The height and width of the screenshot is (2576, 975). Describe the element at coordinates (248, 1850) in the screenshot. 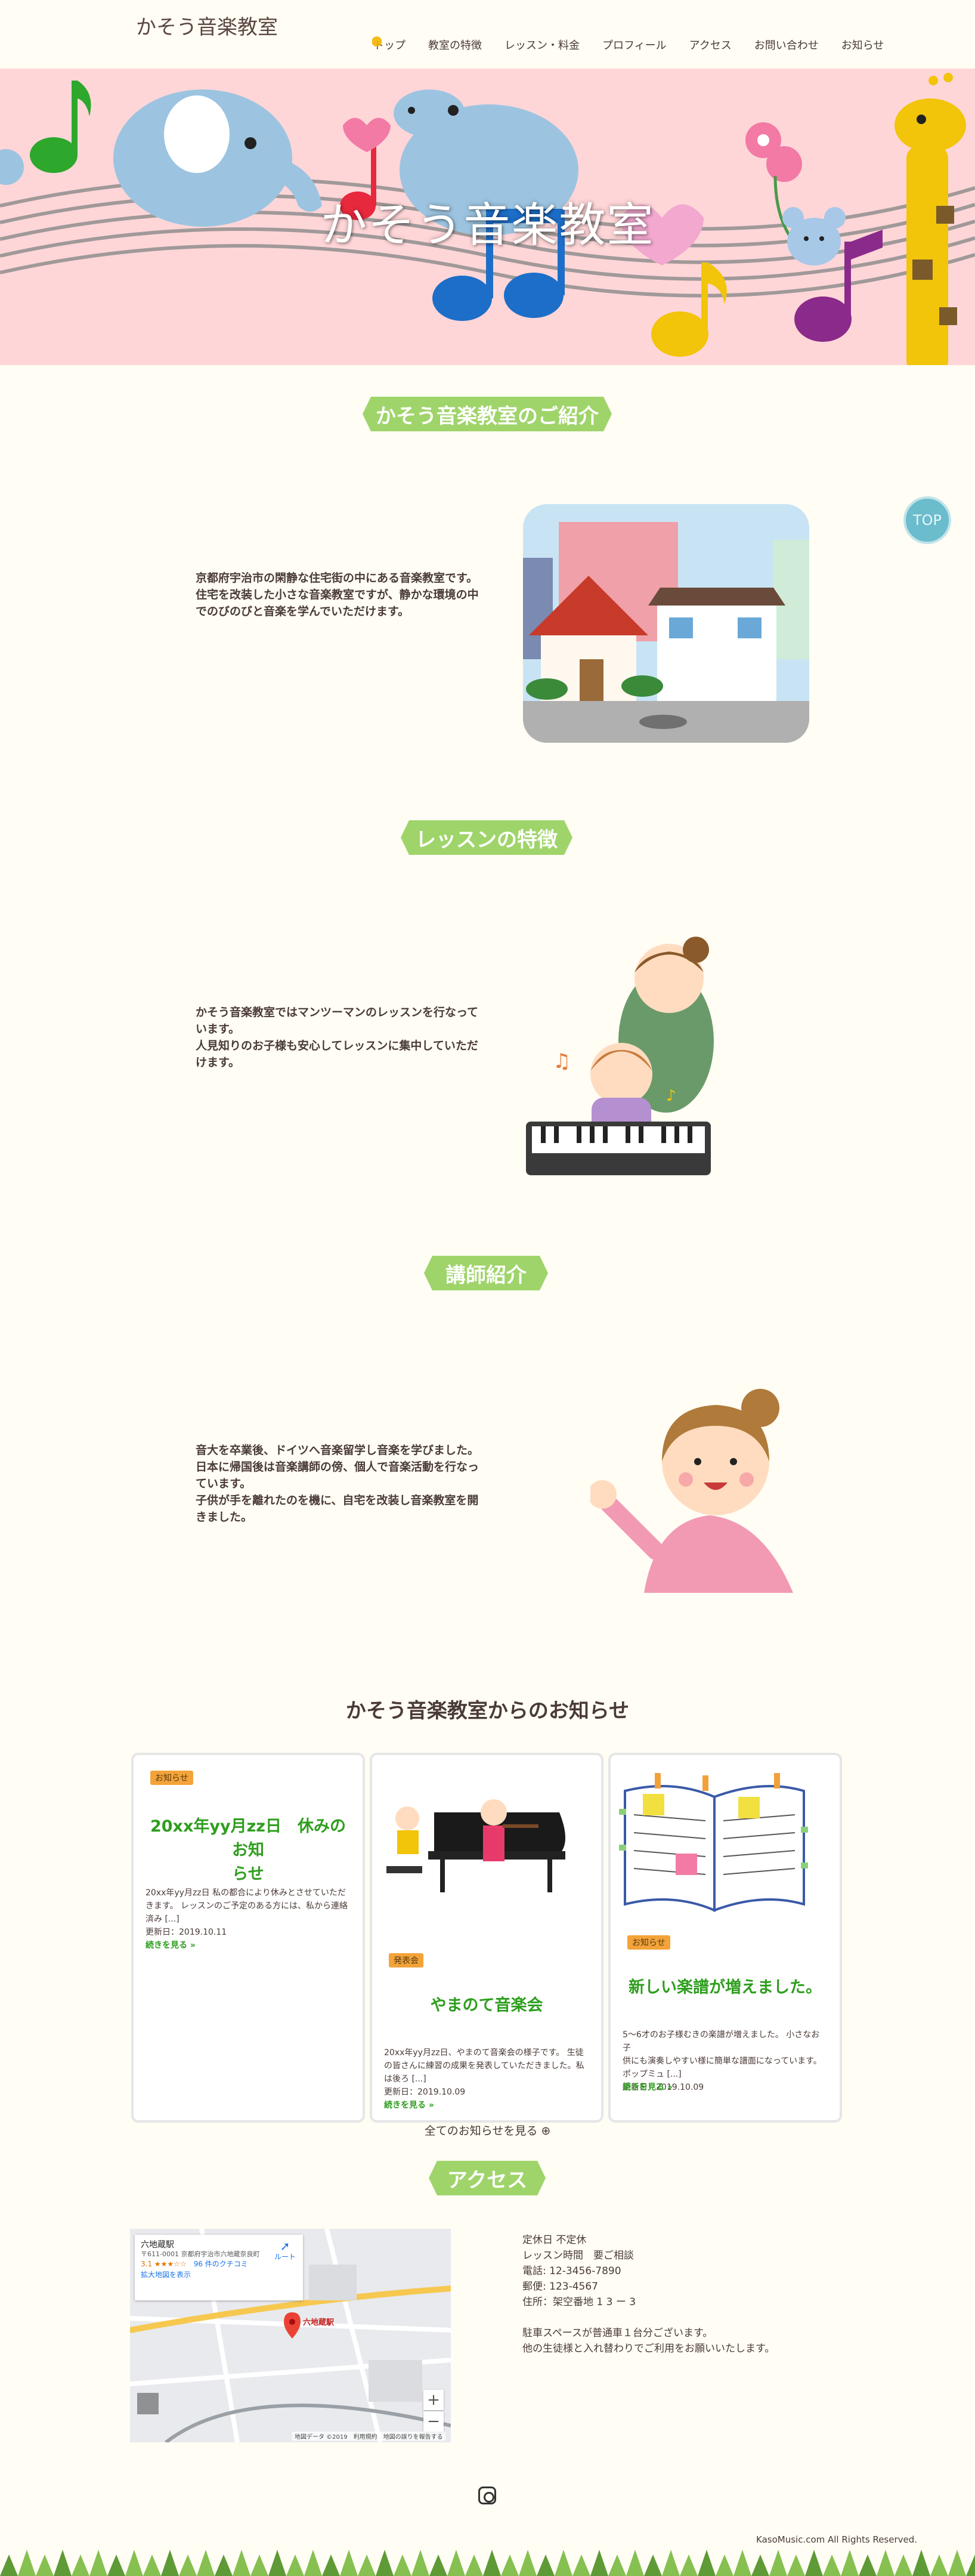

I see `news-card-title: 20xx年yy月zz日 休みのお知 らせ` at that location.